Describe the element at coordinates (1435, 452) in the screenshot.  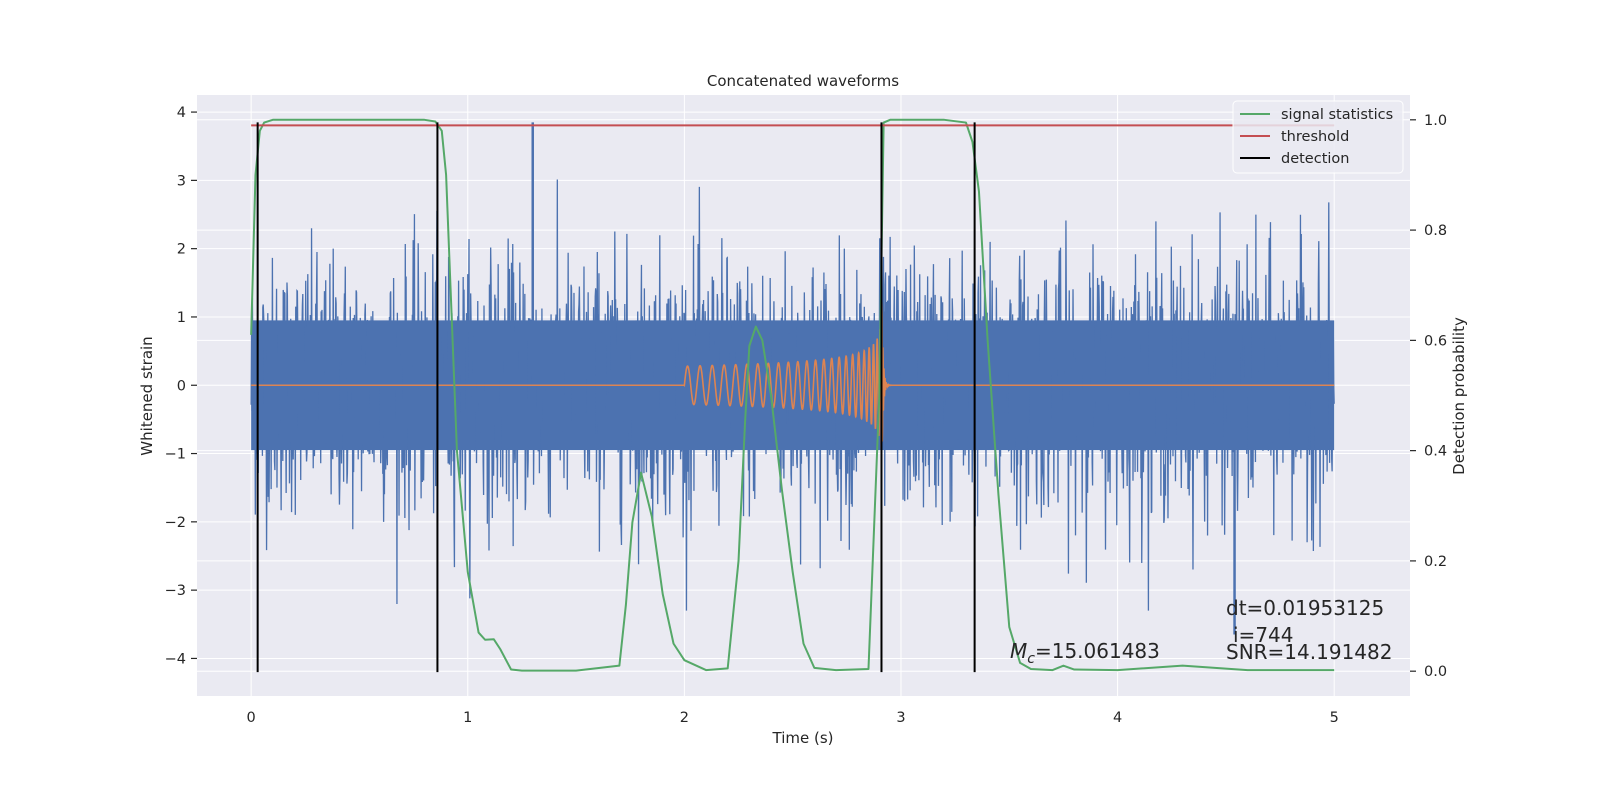
I see `y-right-tick-label: 0.4` at that location.